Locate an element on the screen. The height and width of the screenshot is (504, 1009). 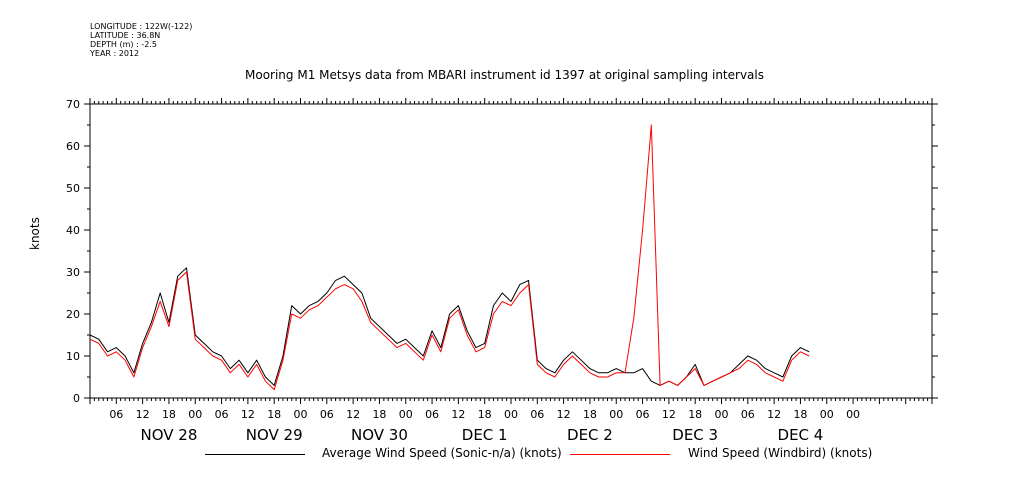
y-tick-label: 50 is located at coordinates (73, 188).